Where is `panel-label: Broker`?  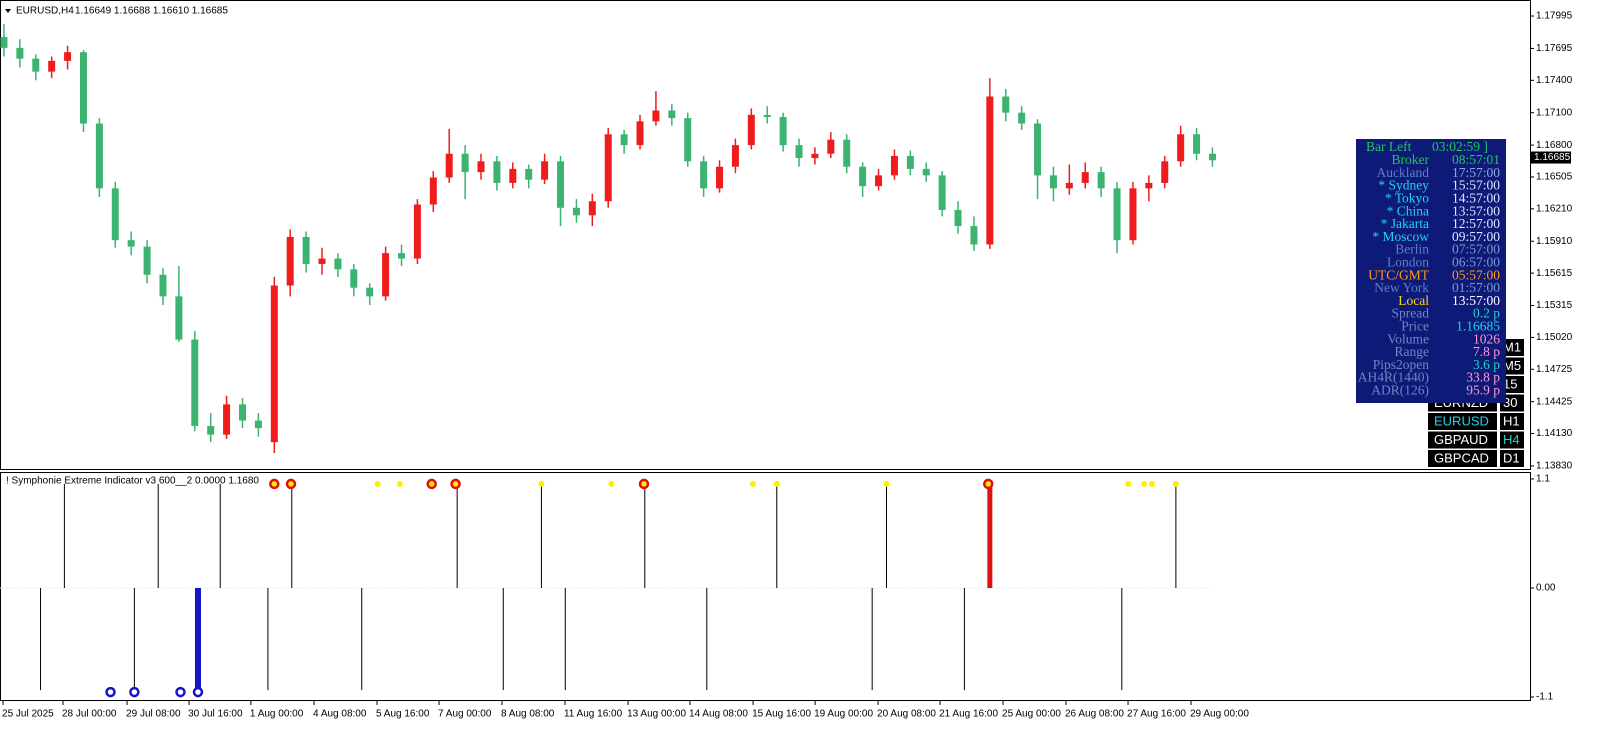 panel-label: Broker is located at coordinates (1411, 159).